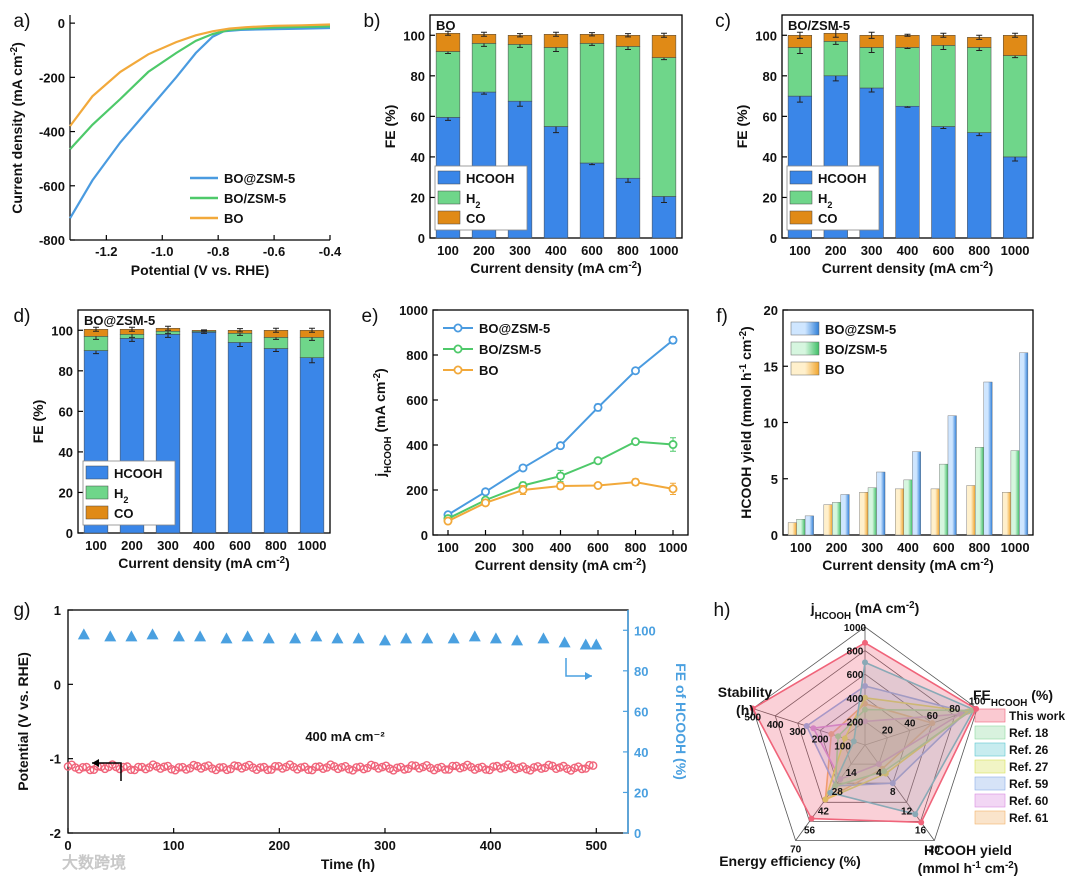  What do you see at coordinates (743, 367) in the screenshot?
I see `label-part: -1` at bounding box center [743, 367].